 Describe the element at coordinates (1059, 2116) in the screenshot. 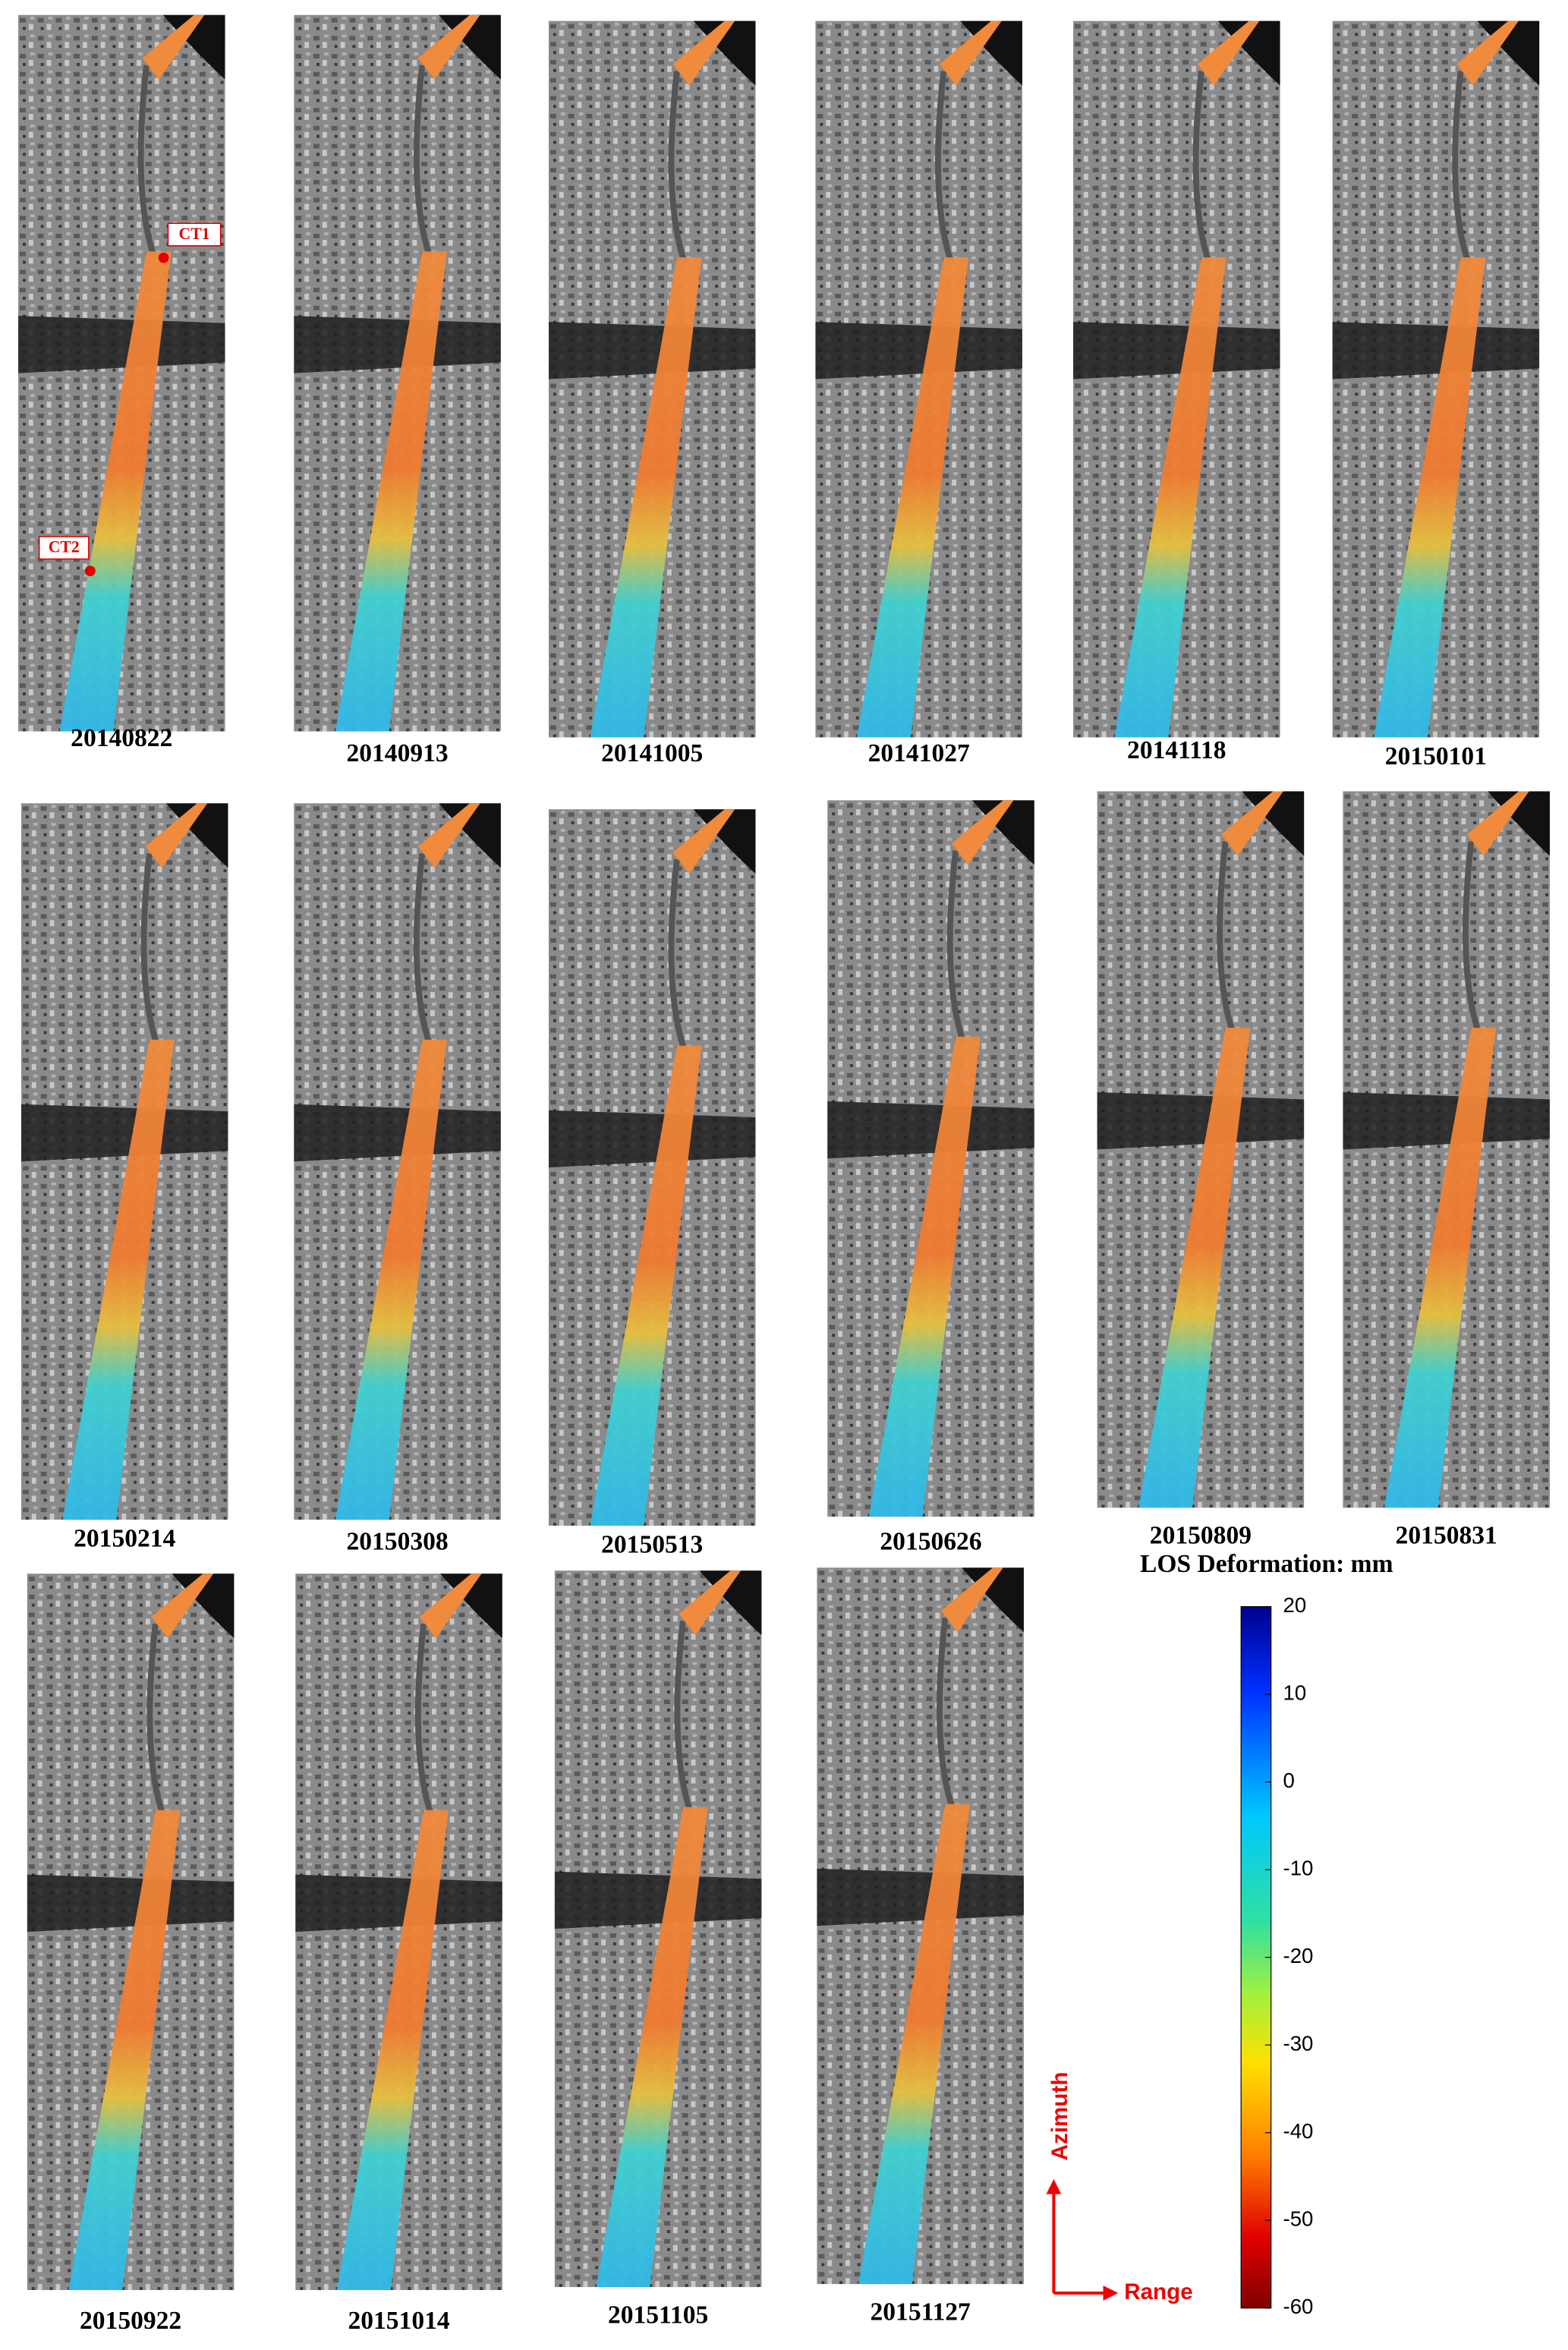

I see `azimuth-label: Azimuth` at that location.